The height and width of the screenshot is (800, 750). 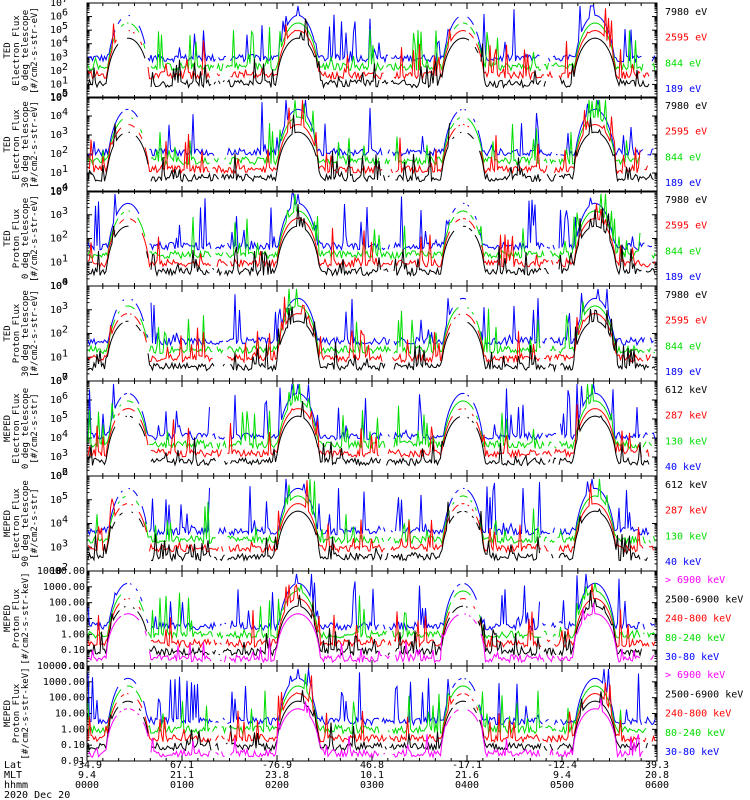 What do you see at coordinates (562, 765) in the screenshot?
I see `x-tick-label-lat: -12.4` at bounding box center [562, 765].